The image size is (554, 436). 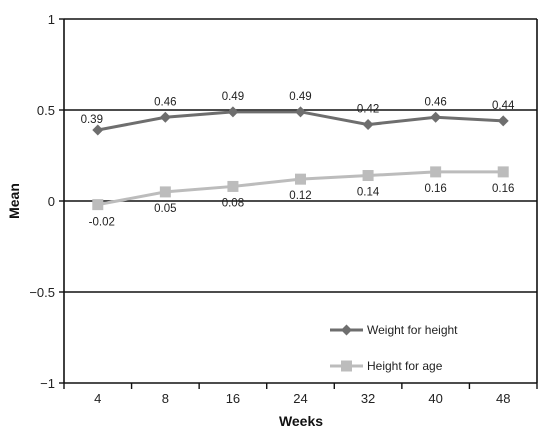 I want to click on data-label: 0.05, so click(x=165, y=209).